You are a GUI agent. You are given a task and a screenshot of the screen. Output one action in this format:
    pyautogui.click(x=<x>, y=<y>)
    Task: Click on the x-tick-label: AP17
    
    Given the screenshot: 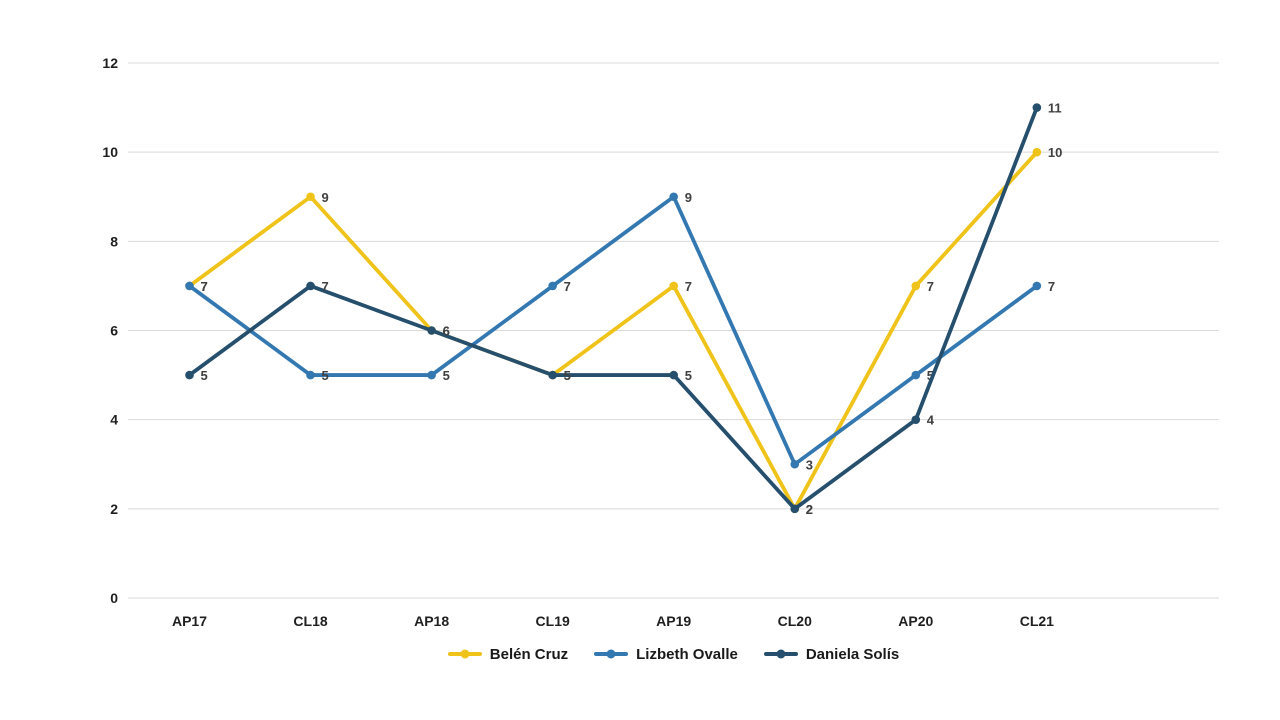 What is the action you would take?
    pyautogui.click(x=189, y=621)
    